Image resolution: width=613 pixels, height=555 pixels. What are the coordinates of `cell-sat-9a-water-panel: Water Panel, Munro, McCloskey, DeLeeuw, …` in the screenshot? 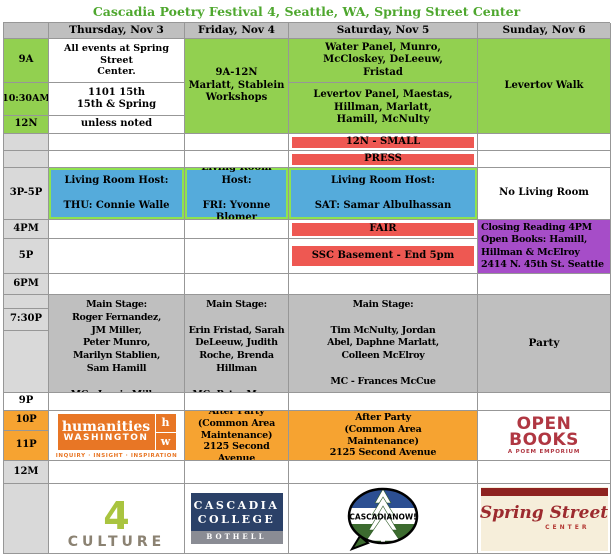 It's located at (383, 61).